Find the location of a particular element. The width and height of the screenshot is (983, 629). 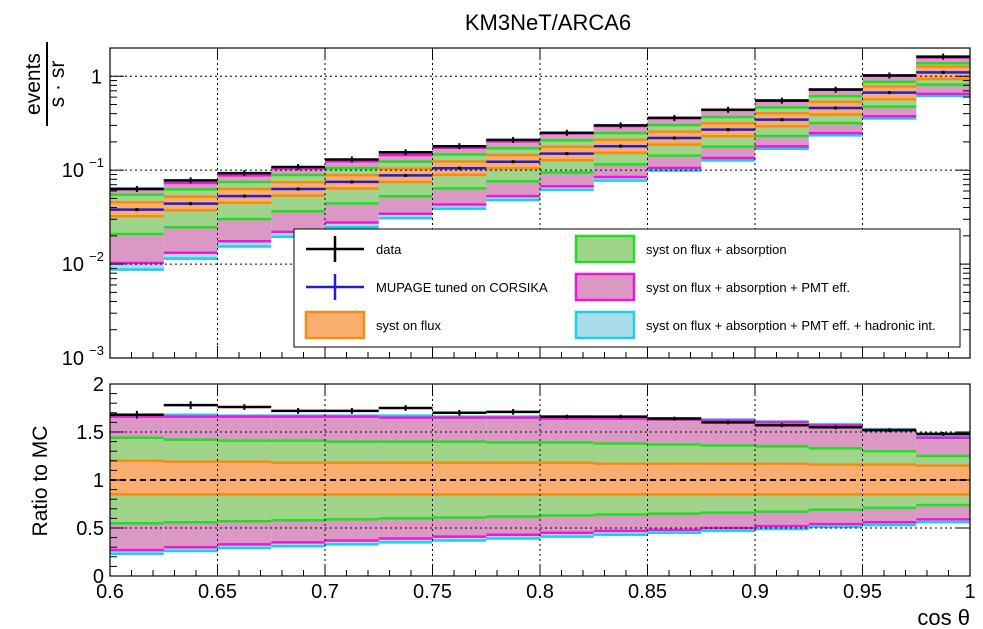

legend-label: MUPAGE tuned on CORSIKA is located at coordinates (462, 287).